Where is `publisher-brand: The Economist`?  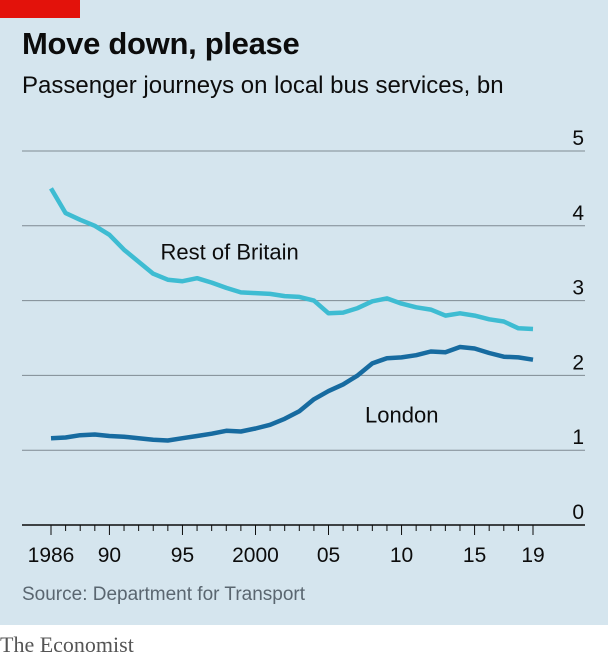
publisher-brand: The Economist is located at coordinates (67, 644).